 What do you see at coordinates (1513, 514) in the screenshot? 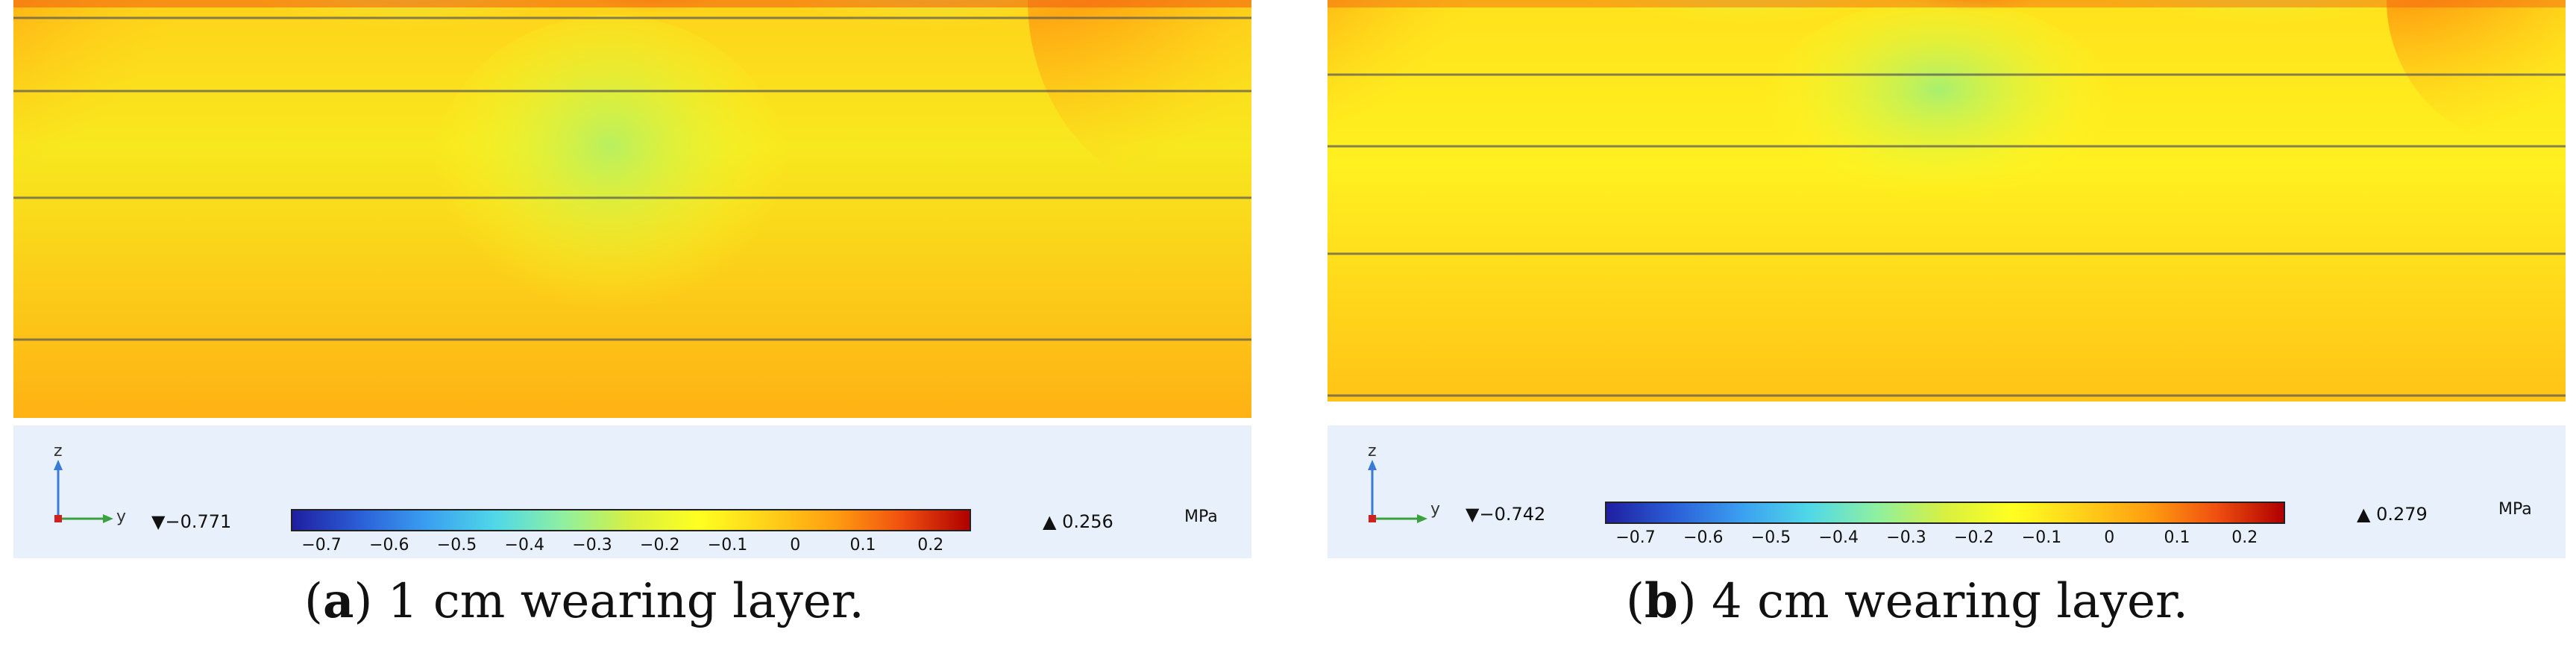
I see `min-value: −0.742` at bounding box center [1513, 514].